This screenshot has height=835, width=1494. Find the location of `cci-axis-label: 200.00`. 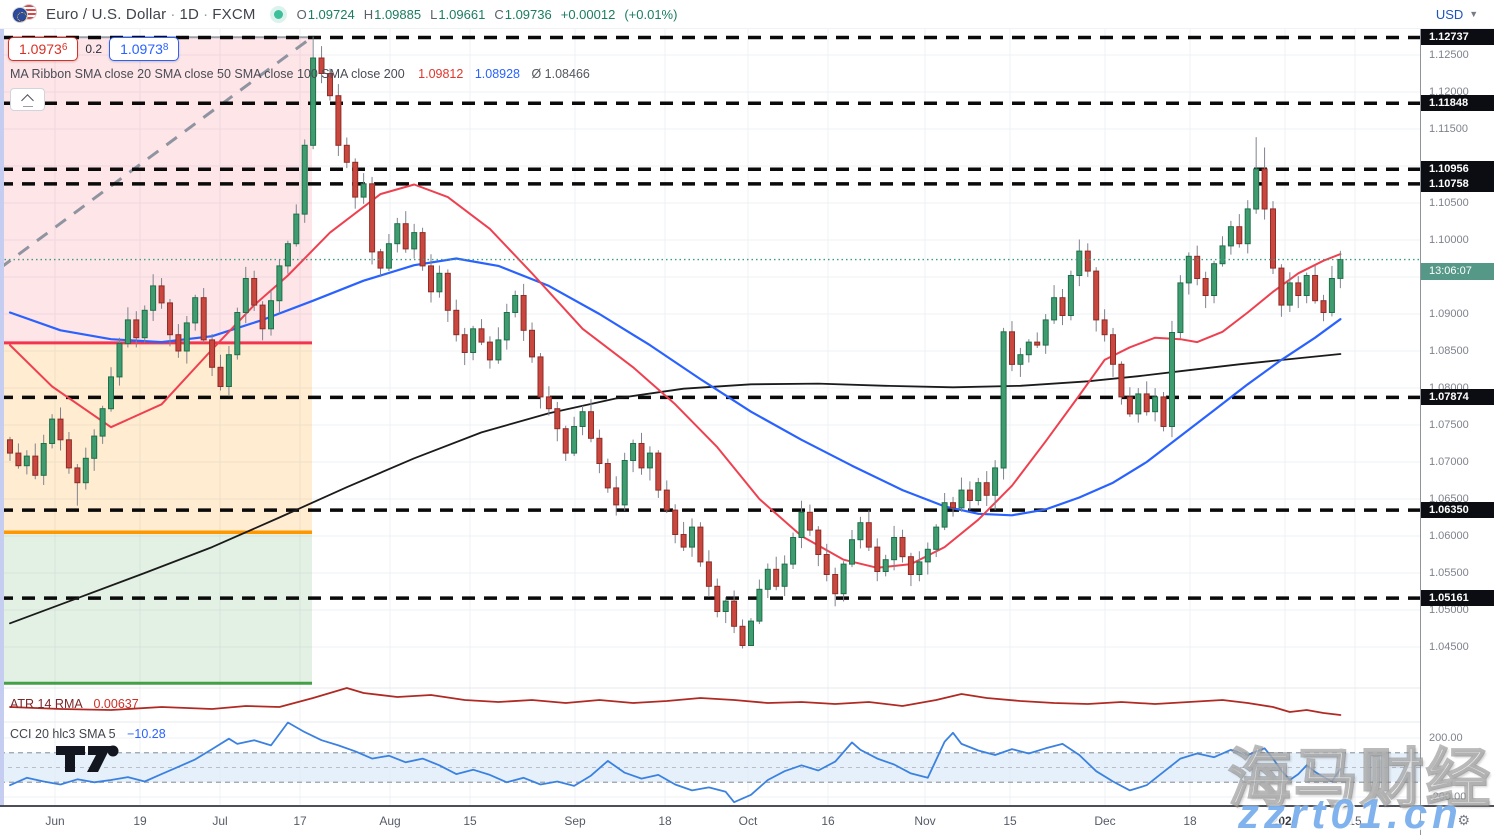

cci-axis-label: 200.00 is located at coordinates (1446, 738).